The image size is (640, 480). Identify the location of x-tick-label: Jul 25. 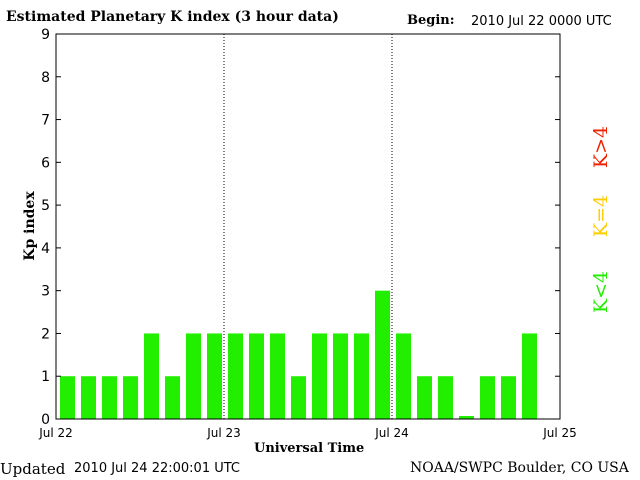
(559, 433).